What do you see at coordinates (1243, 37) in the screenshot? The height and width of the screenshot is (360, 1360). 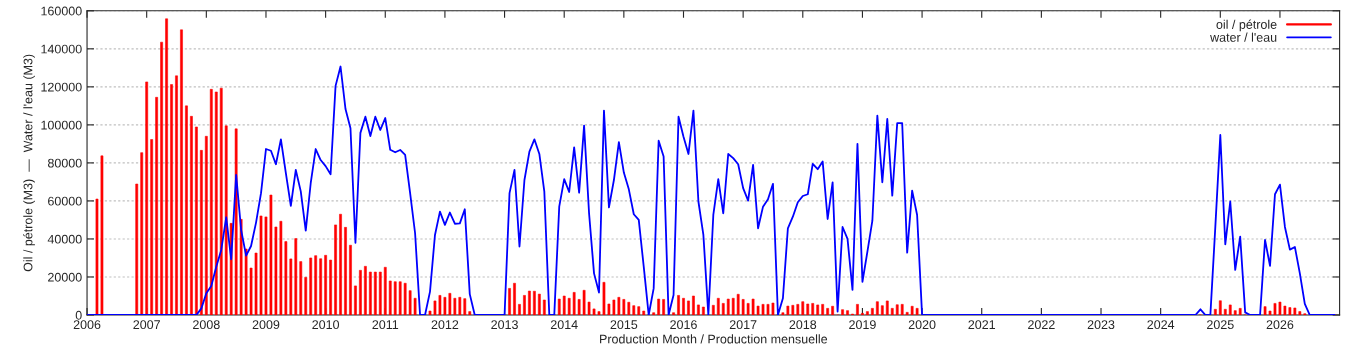 I see `legend-label: water / l'eau` at bounding box center [1243, 37].